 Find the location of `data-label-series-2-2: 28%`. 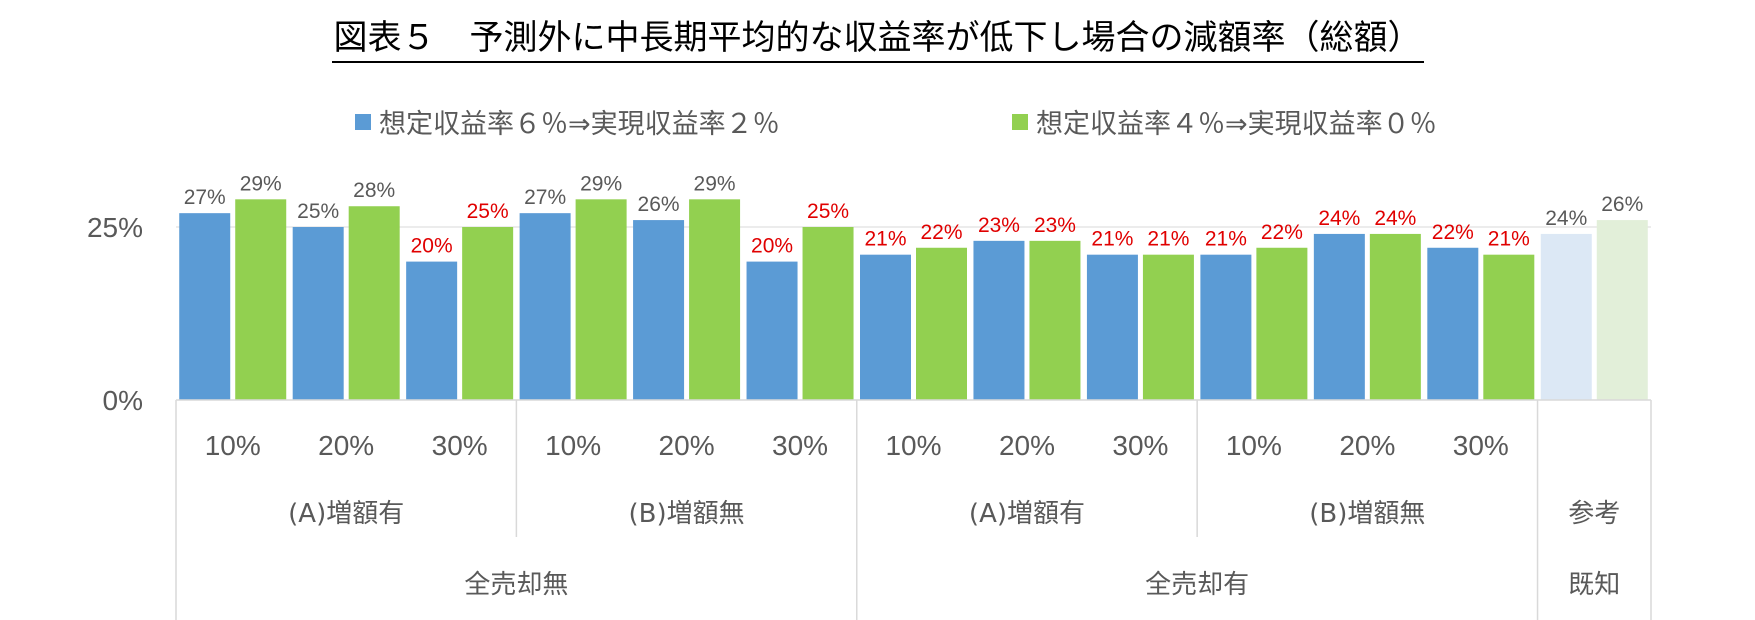

data-label-series-2-2: 28% is located at coordinates (374, 190).